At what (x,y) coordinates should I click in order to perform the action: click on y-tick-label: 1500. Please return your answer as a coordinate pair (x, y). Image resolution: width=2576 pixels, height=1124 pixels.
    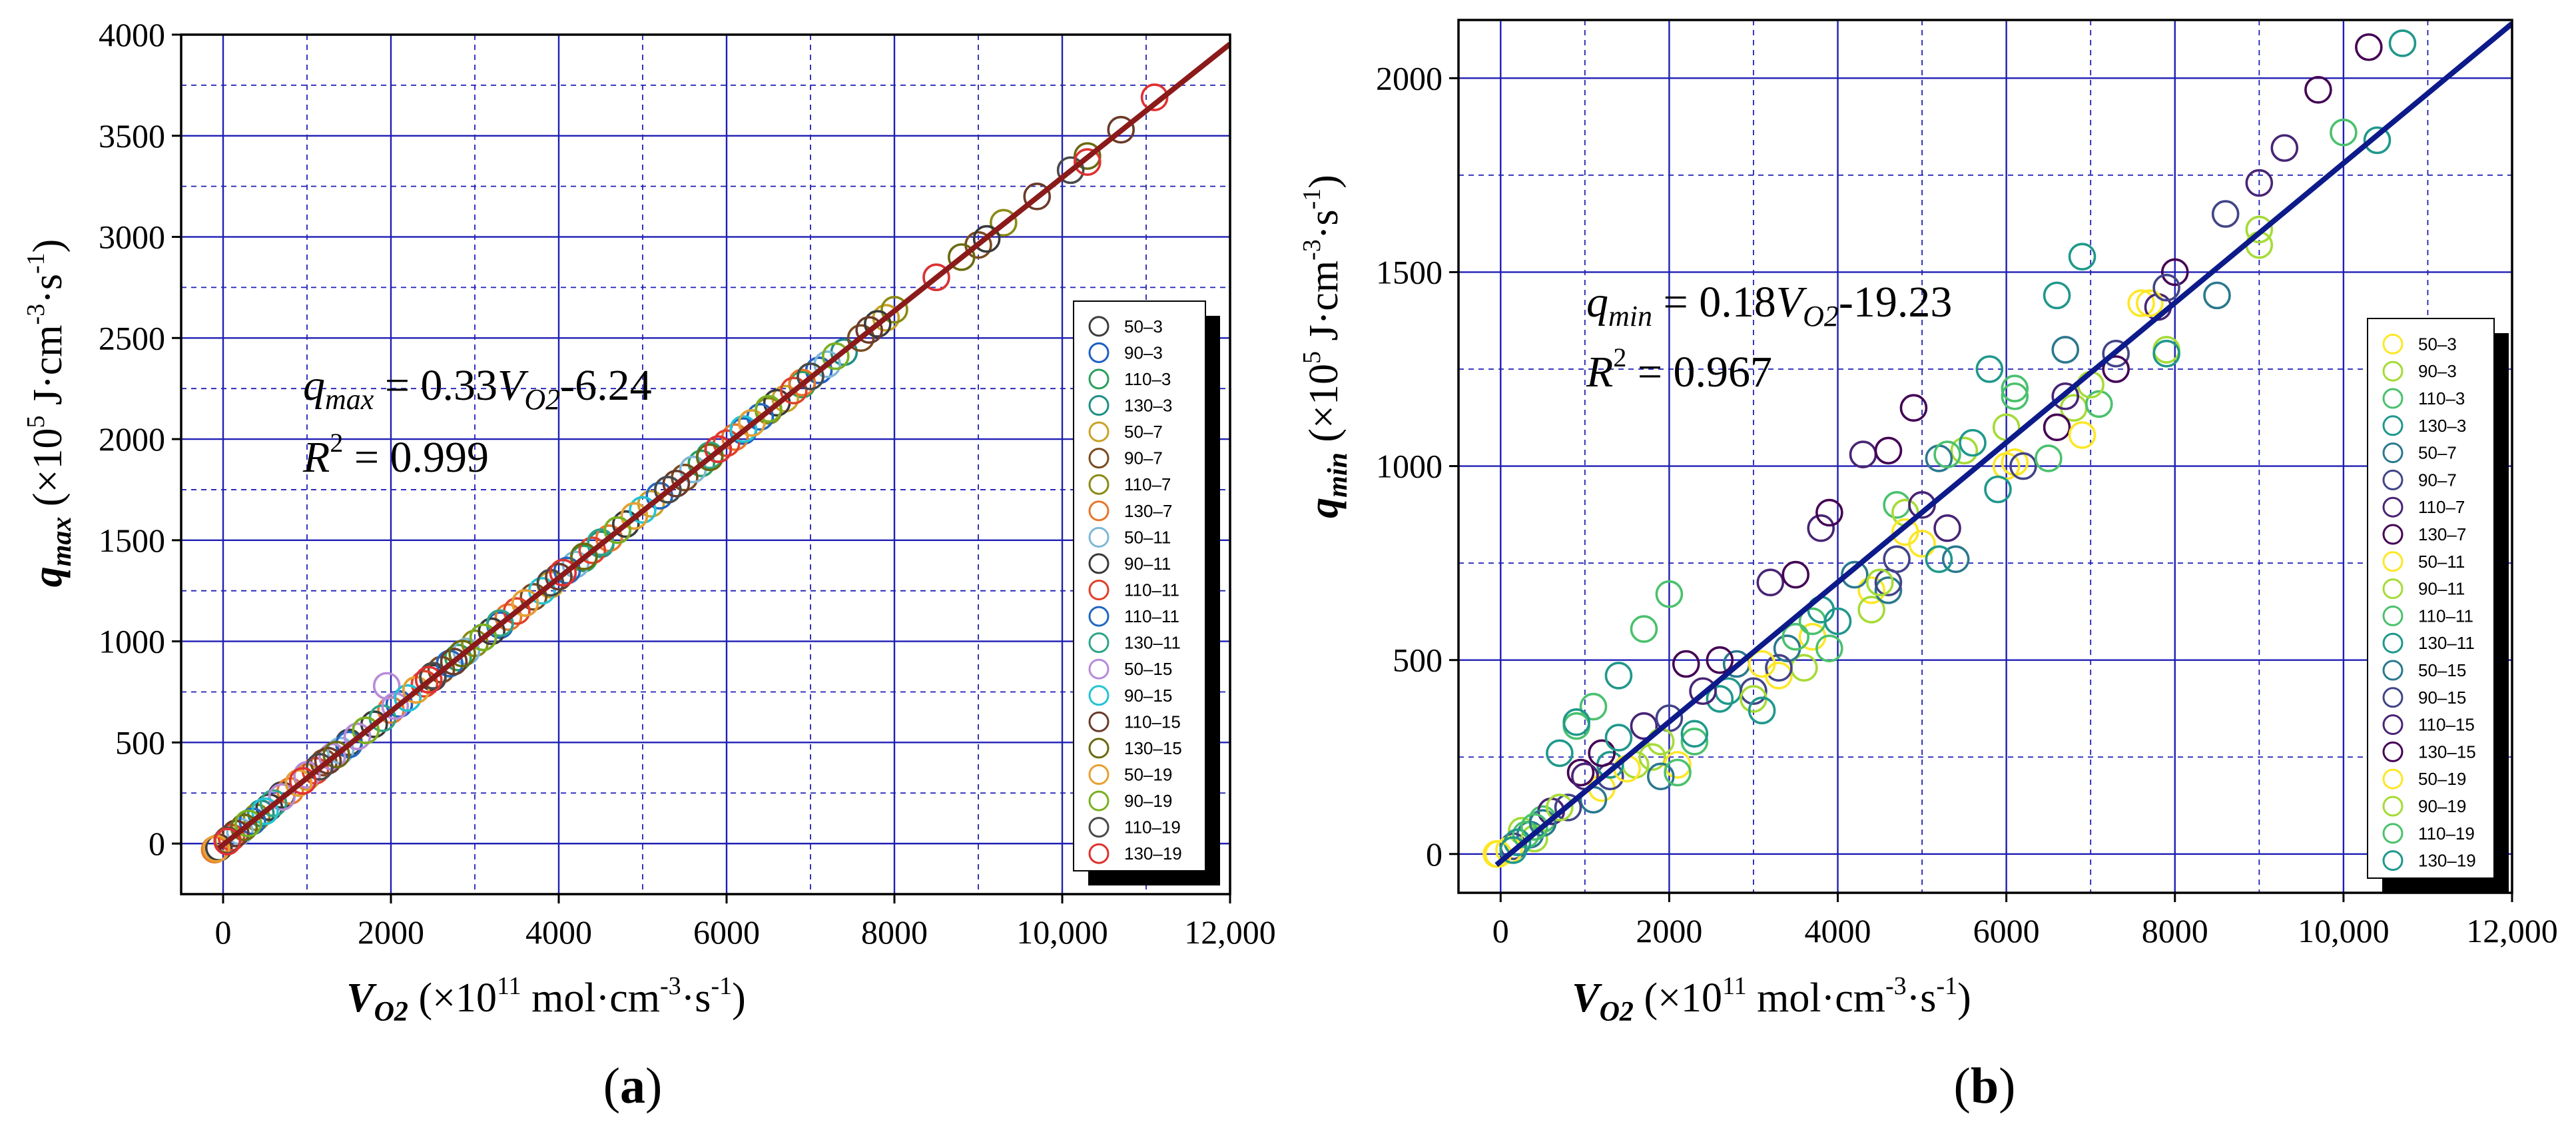
    Looking at the image, I should click on (132, 540).